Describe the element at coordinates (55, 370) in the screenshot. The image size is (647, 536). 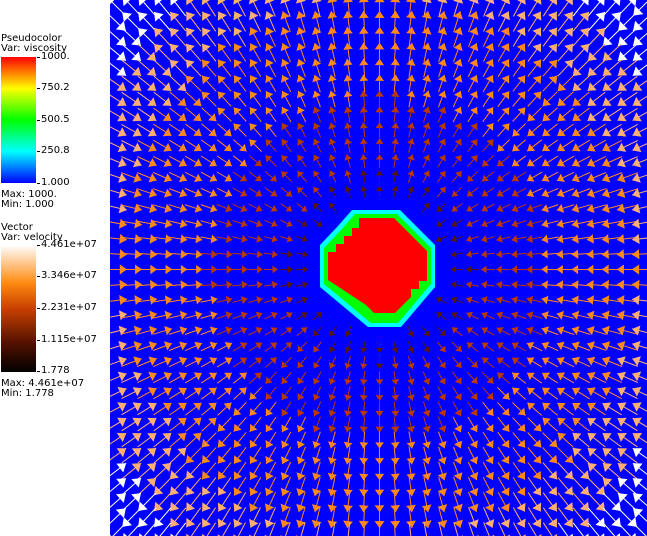
I see `vector-tick-label: 1.778` at that location.